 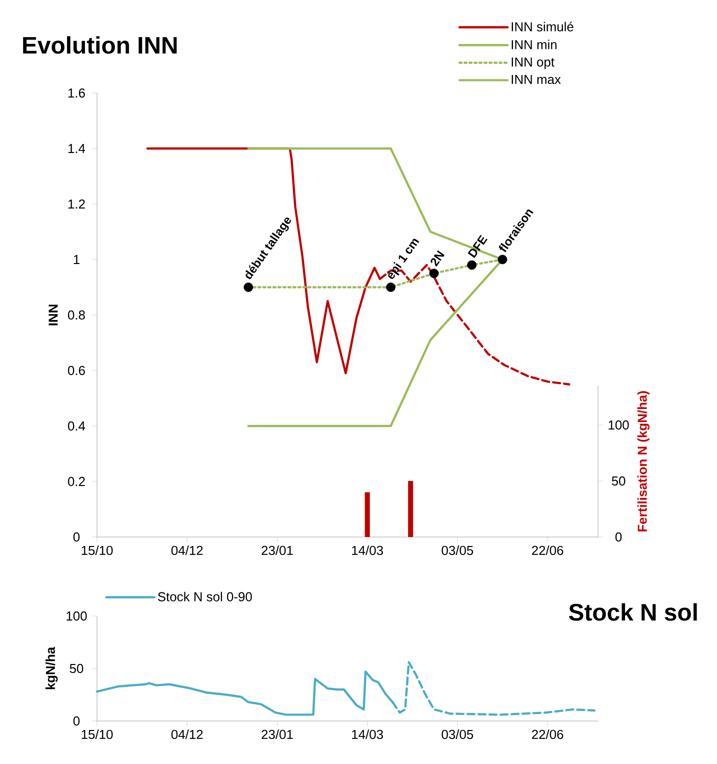 What do you see at coordinates (76, 616) in the screenshot?
I see `y-tick-label: 100` at bounding box center [76, 616].